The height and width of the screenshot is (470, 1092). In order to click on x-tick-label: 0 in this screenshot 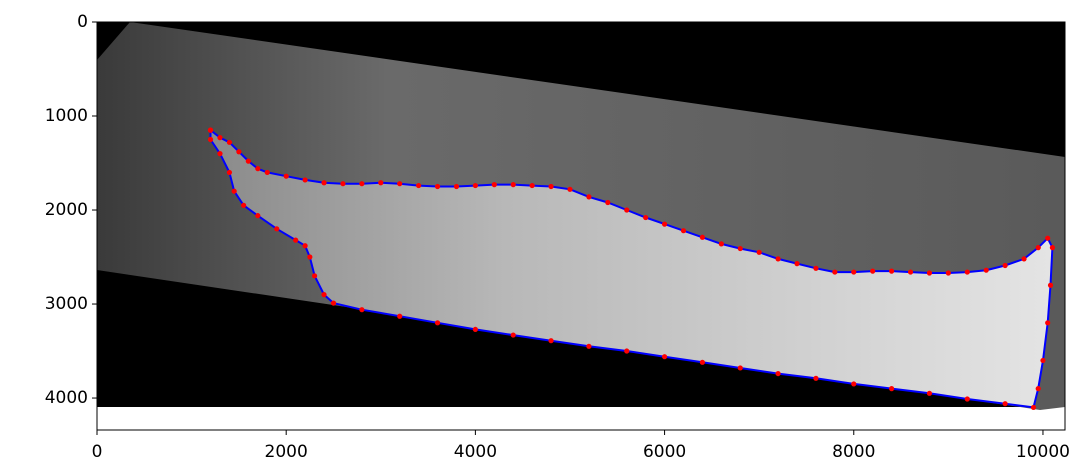, I will do `click(97, 452)`.